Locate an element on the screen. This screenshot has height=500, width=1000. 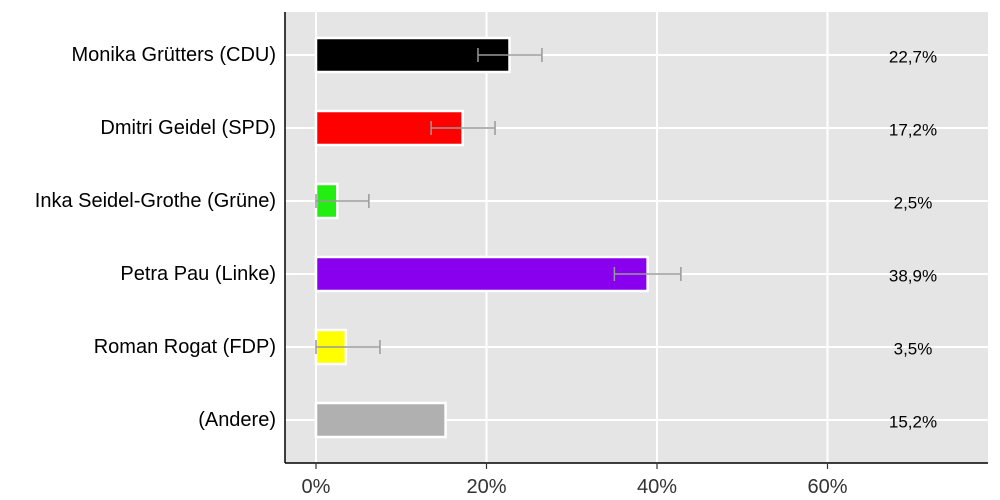
value-label: 2,5% is located at coordinates (913, 203).